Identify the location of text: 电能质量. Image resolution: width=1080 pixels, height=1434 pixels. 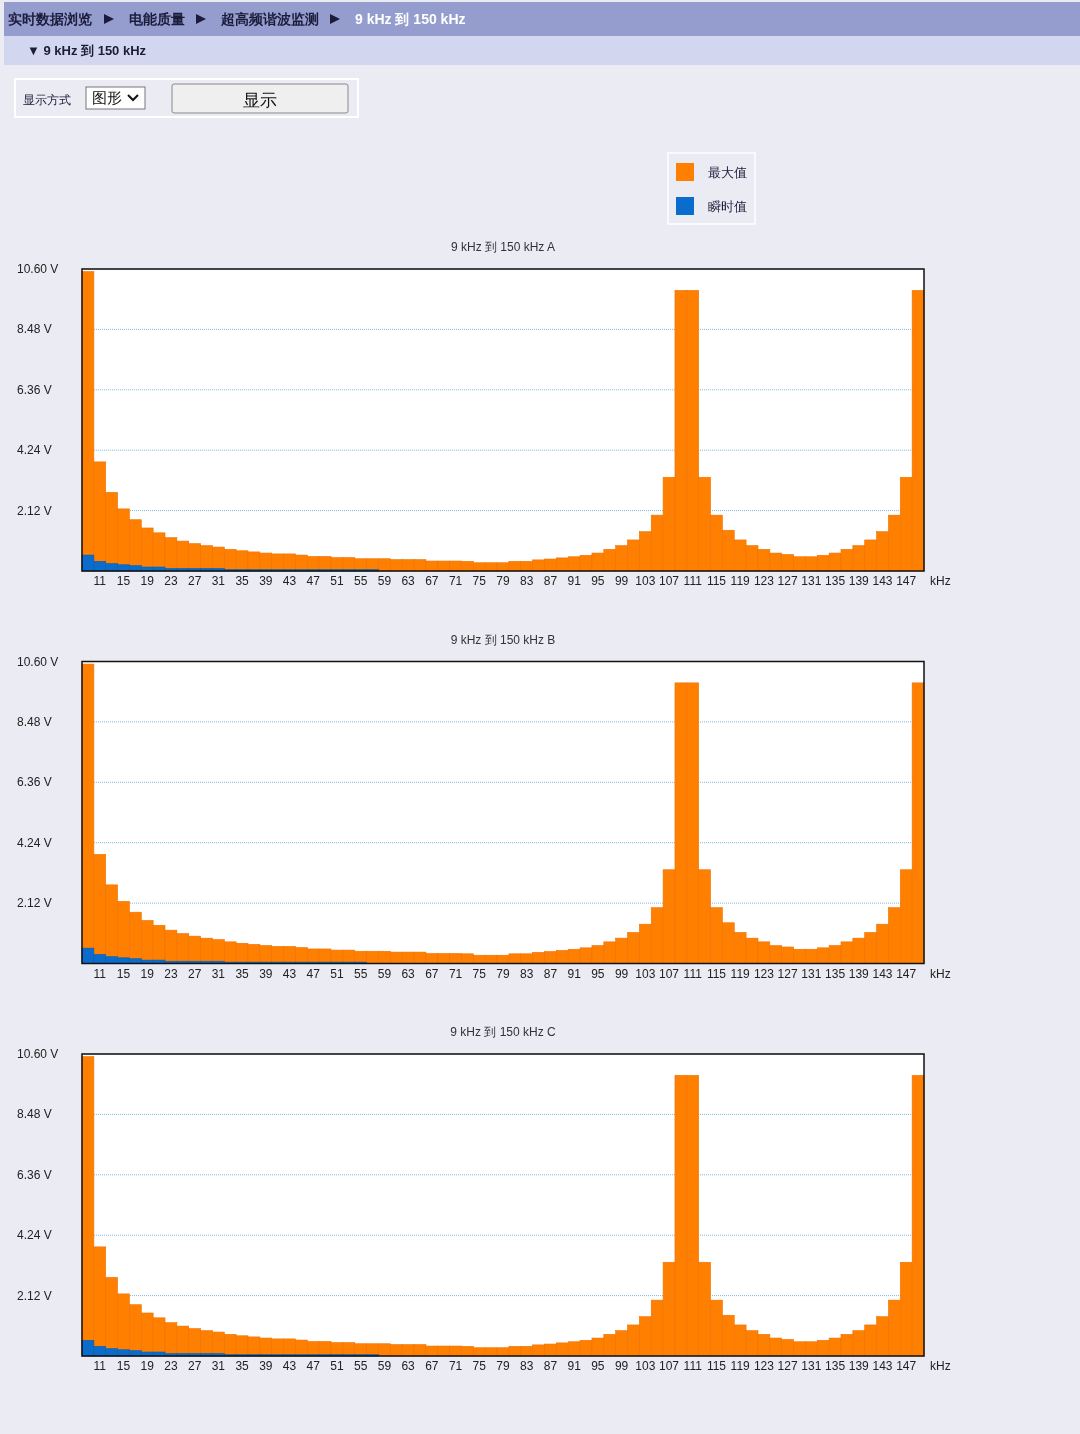
(157, 19).